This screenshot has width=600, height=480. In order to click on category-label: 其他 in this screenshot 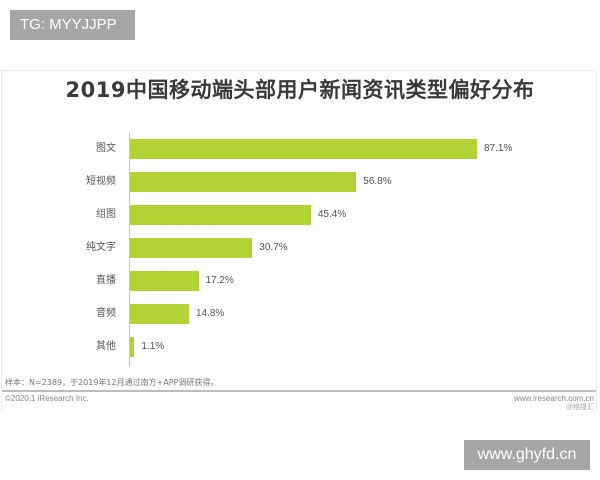, I will do `click(106, 346)`.